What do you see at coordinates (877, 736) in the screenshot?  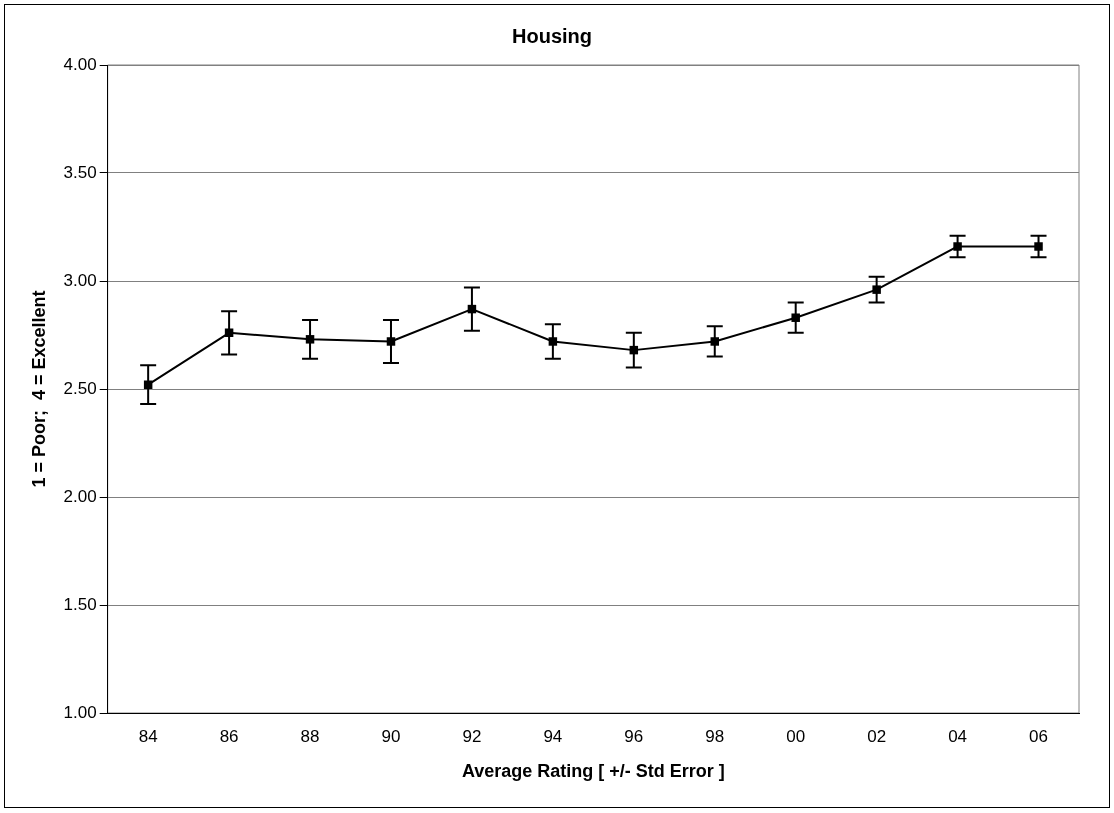 I see `x-tick-label: 02` at bounding box center [877, 736].